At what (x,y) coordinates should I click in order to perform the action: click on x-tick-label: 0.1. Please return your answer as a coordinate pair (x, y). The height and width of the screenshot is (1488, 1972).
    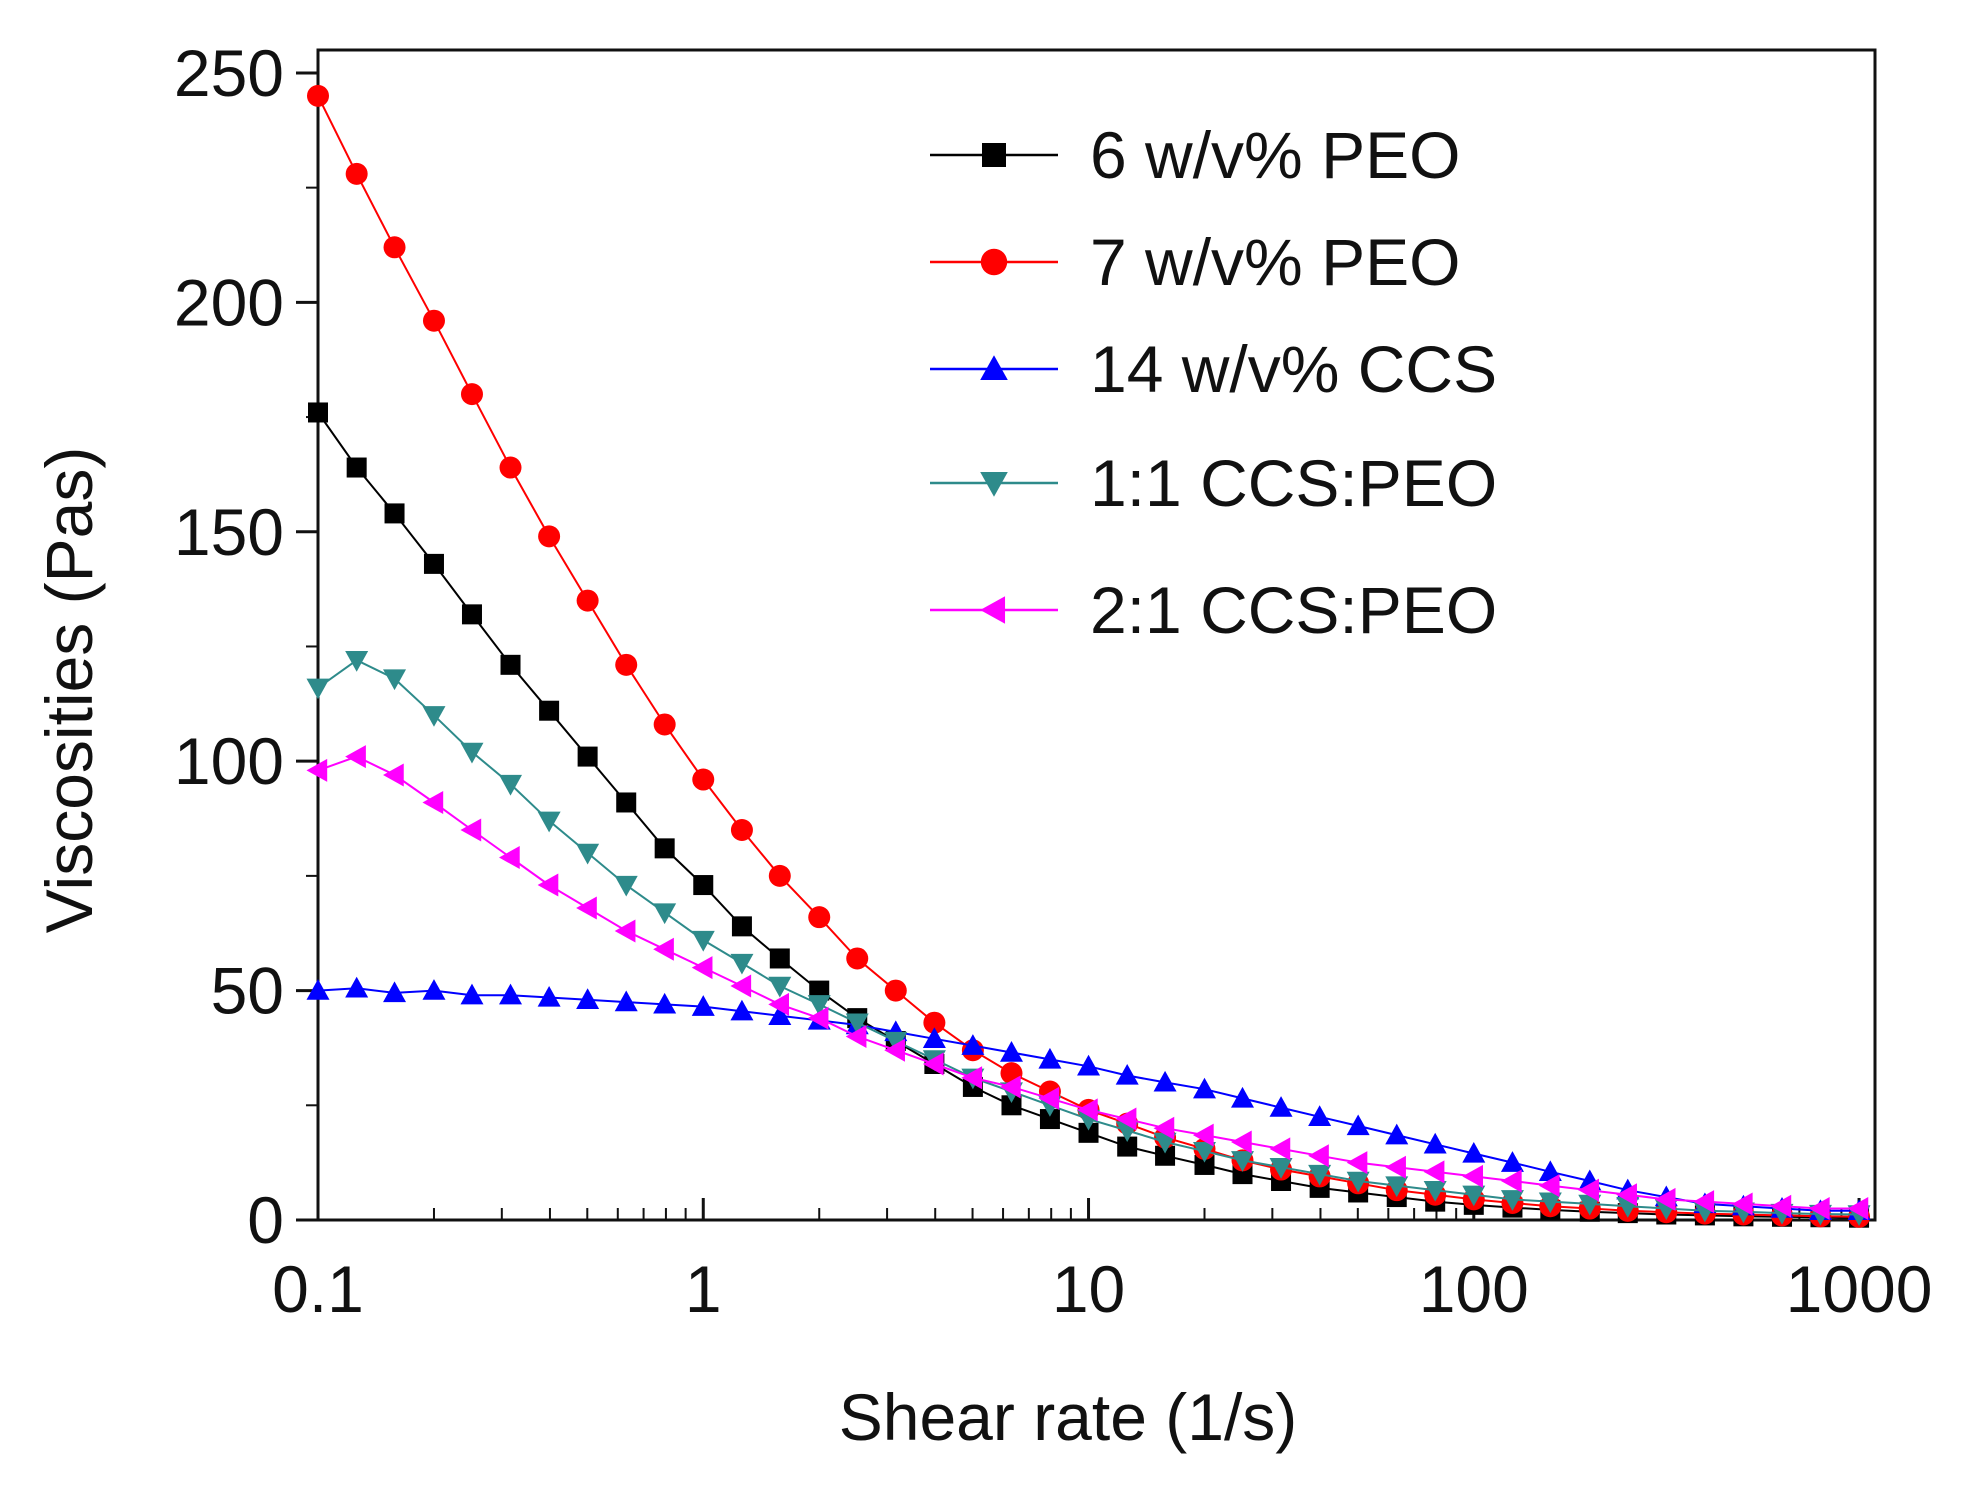
    Looking at the image, I should click on (318, 1289).